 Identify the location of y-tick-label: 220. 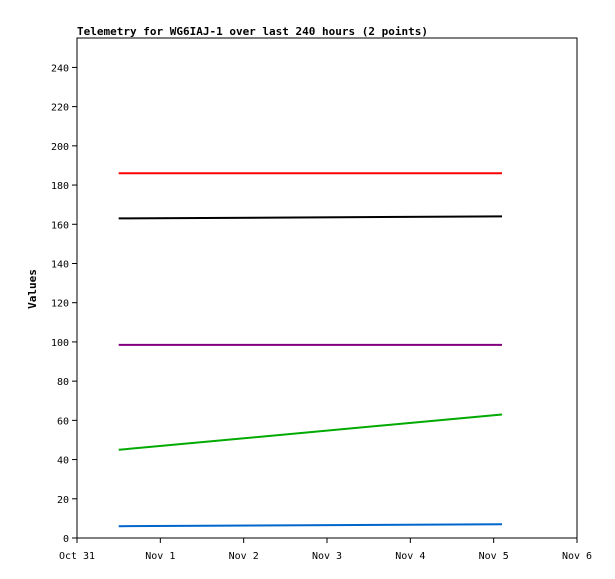
(60, 108).